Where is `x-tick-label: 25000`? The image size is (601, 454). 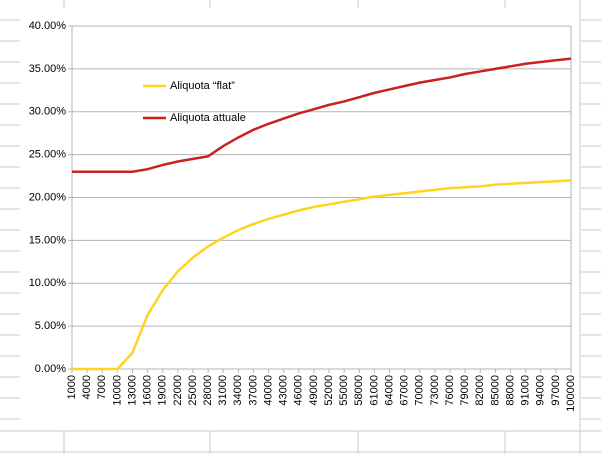 x-tick-label: 25000 is located at coordinates (193, 390).